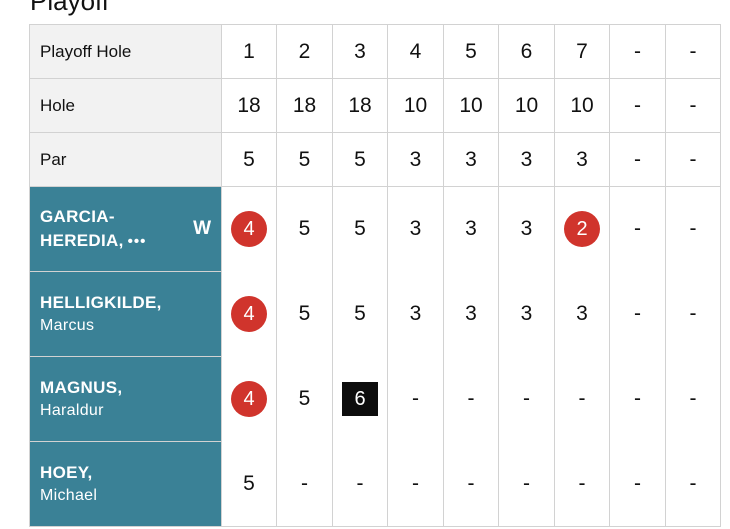 This screenshot has width=730, height=529. What do you see at coordinates (125, 399) in the screenshot?
I see `player-name-cell: MAGNUS, Haraldur` at bounding box center [125, 399].